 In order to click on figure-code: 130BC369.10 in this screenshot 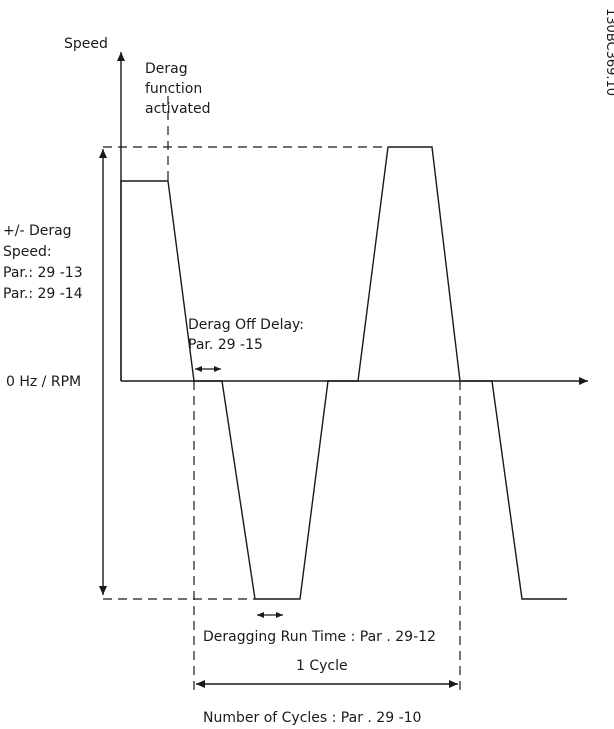, I will do `click(608, 52)`.